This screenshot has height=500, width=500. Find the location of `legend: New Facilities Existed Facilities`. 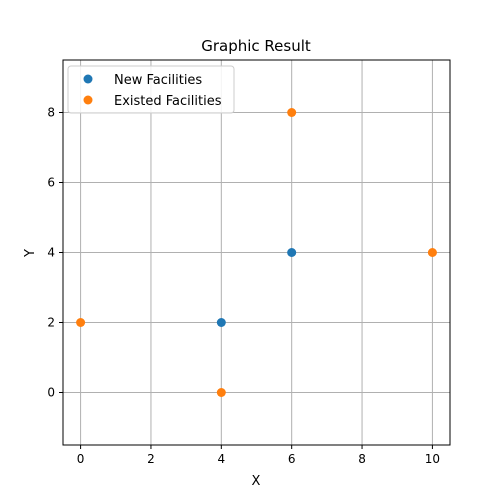

legend: New Facilities Existed Facilities is located at coordinates (151, 89).